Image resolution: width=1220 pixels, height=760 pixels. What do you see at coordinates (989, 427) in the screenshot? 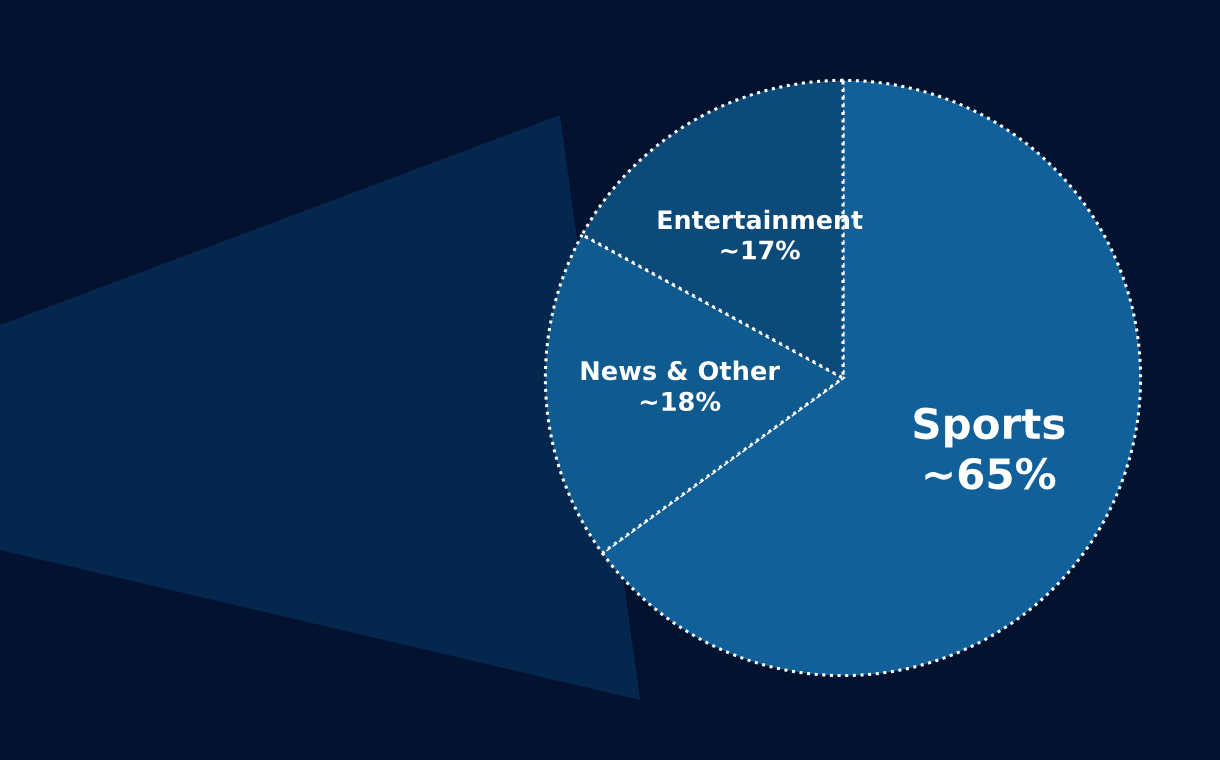
I see `slice-label: Sports` at bounding box center [989, 427].